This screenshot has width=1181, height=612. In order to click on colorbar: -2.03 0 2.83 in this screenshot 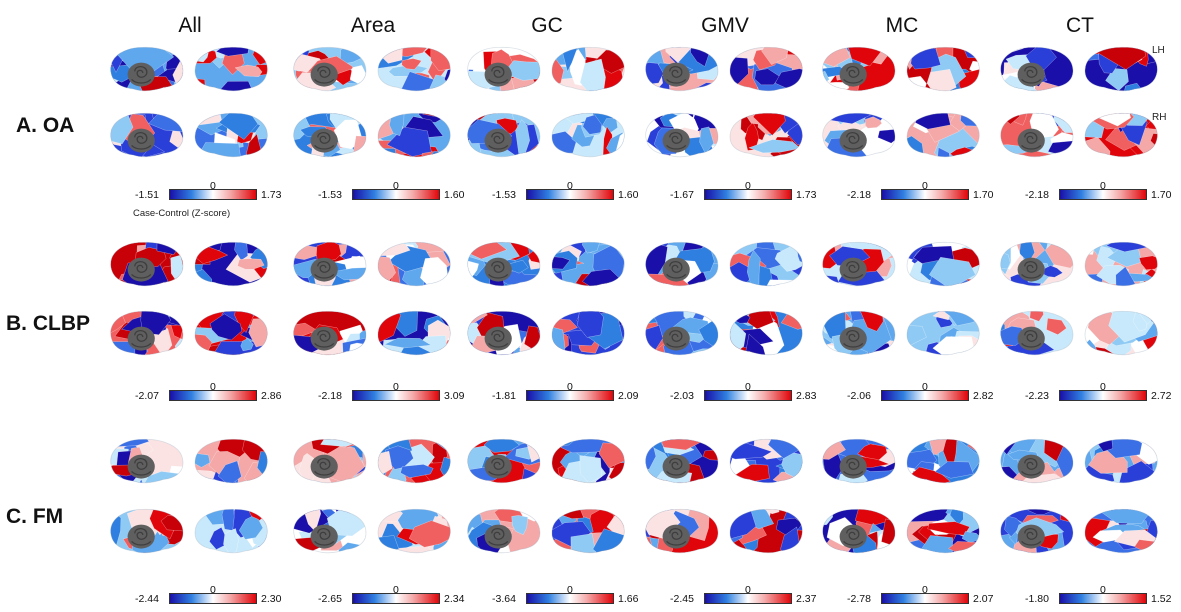, I will do `click(750, 392)`.